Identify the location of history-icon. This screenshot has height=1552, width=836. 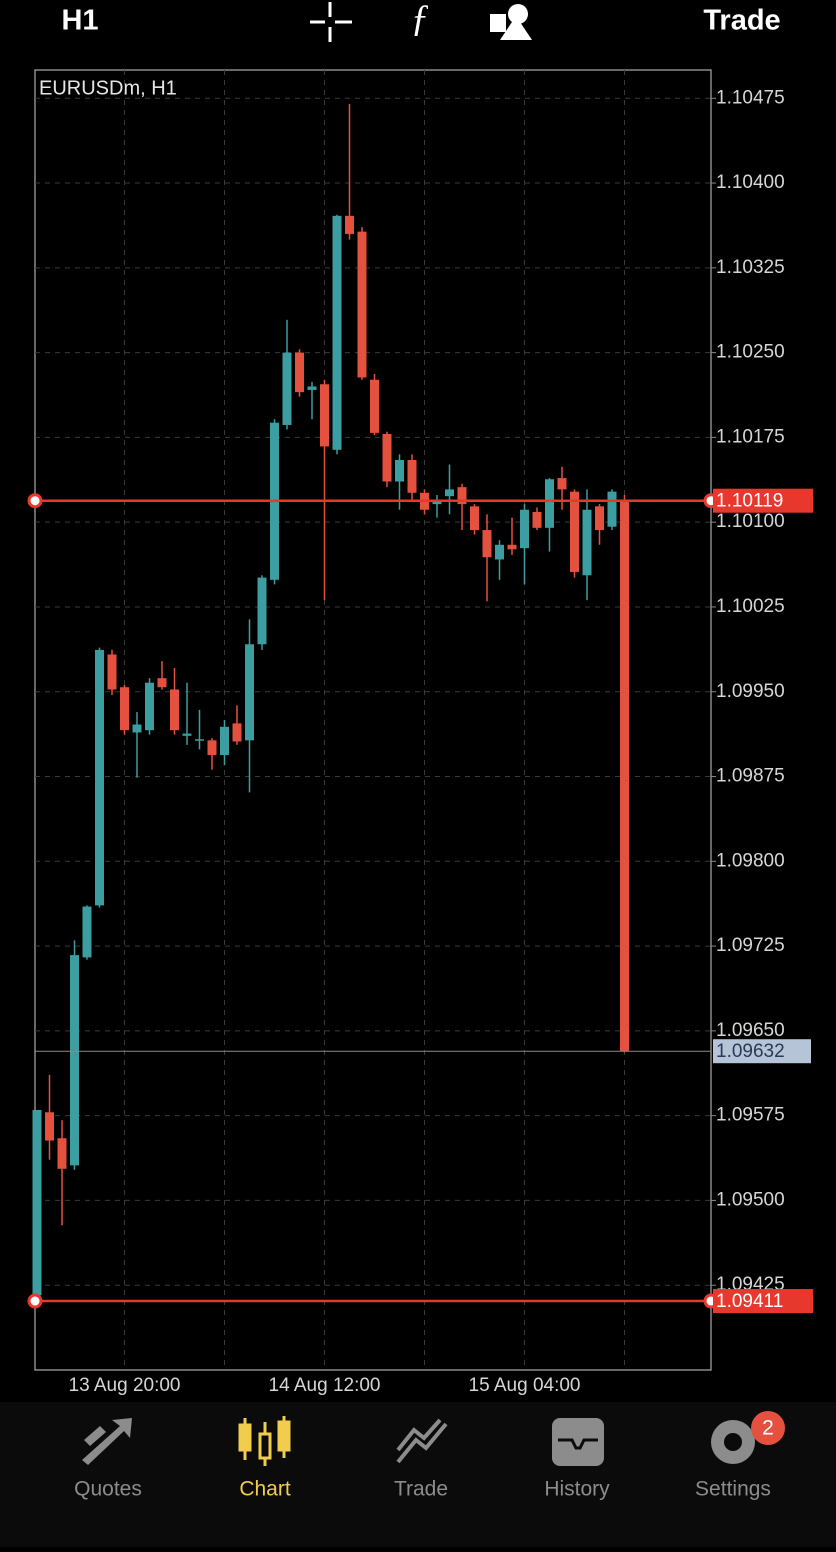
(578, 1442).